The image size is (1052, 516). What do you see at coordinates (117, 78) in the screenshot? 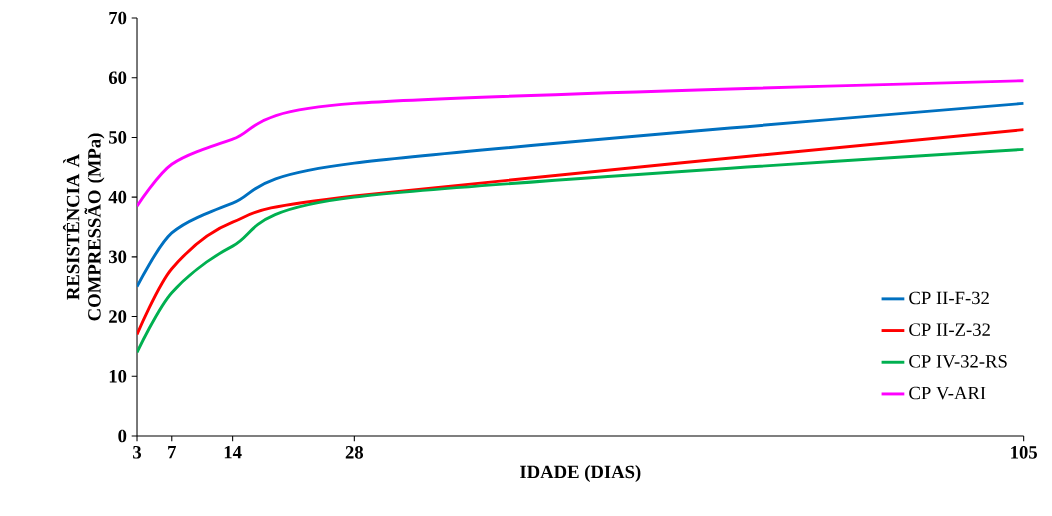
I see `y-tick-label: 60` at bounding box center [117, 78].